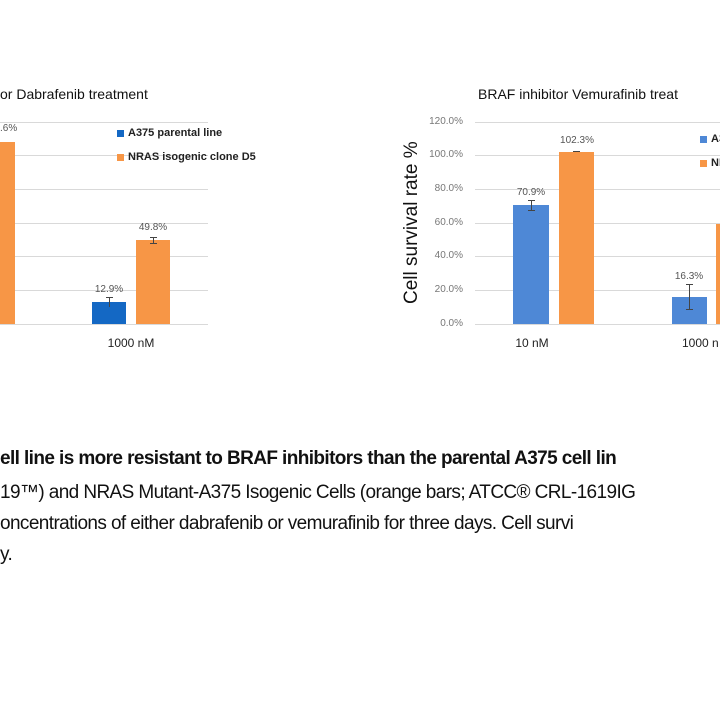 This screenshot has height=720, width=720. I want to click on chart-title: BRAF inhibitor Vemurafinib treat, so click(578, 94).